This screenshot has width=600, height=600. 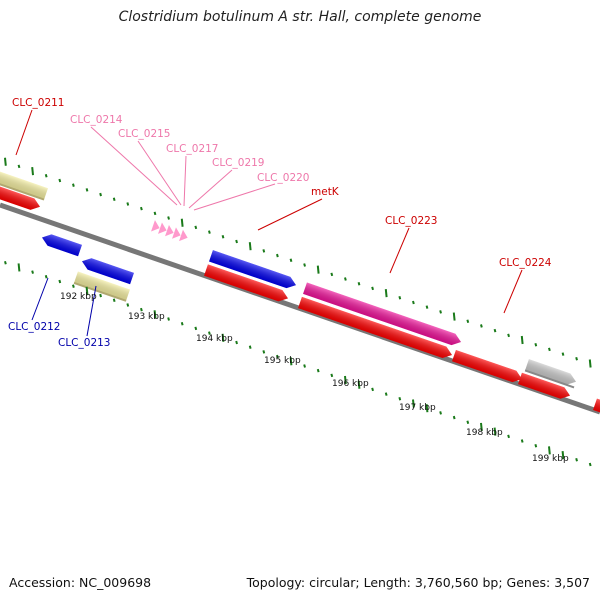 I want to click on feature-blue-arrow, so click(x=253, y=269).